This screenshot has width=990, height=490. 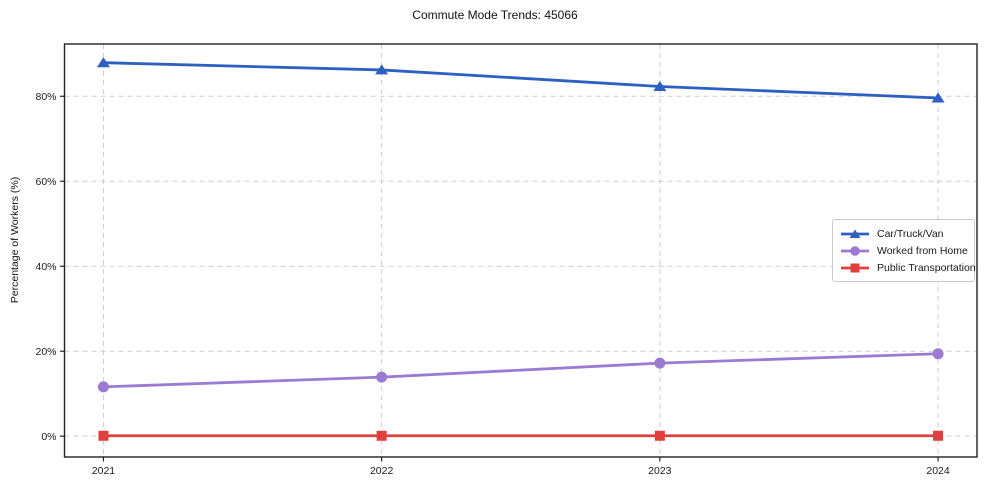 I want to click on x-tick-label: 2022, so click(x=382, y=471).